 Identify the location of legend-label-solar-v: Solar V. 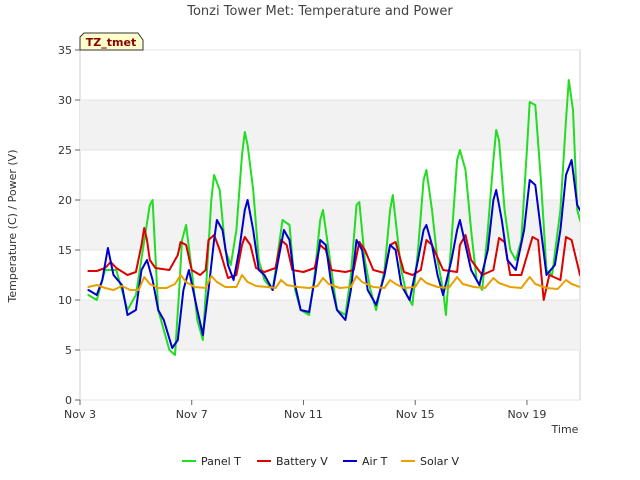
(440, 461).